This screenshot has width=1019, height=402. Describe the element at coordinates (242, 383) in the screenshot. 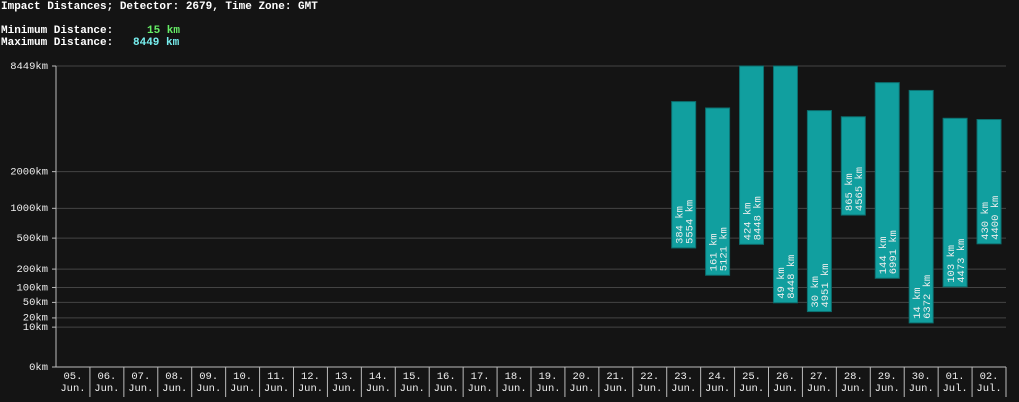

I see `x-tick-label: 10. Jun.` at that location.